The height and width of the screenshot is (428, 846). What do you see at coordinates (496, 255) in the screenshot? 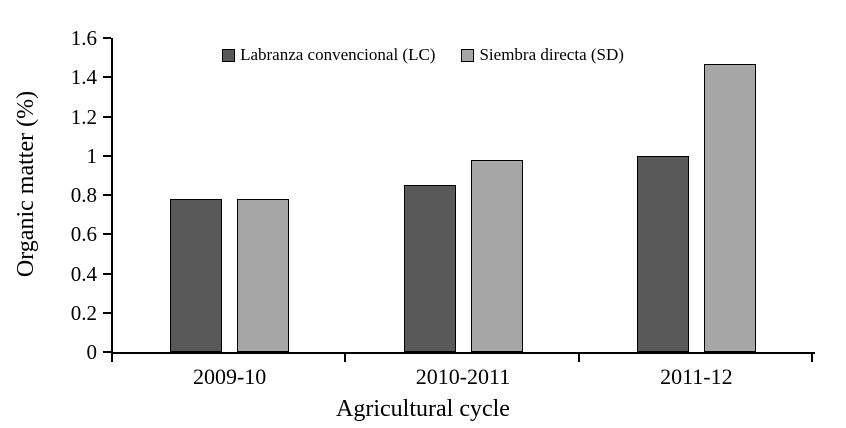
I see `bar-sd-2010-2011` at bounding box center [496, 255].